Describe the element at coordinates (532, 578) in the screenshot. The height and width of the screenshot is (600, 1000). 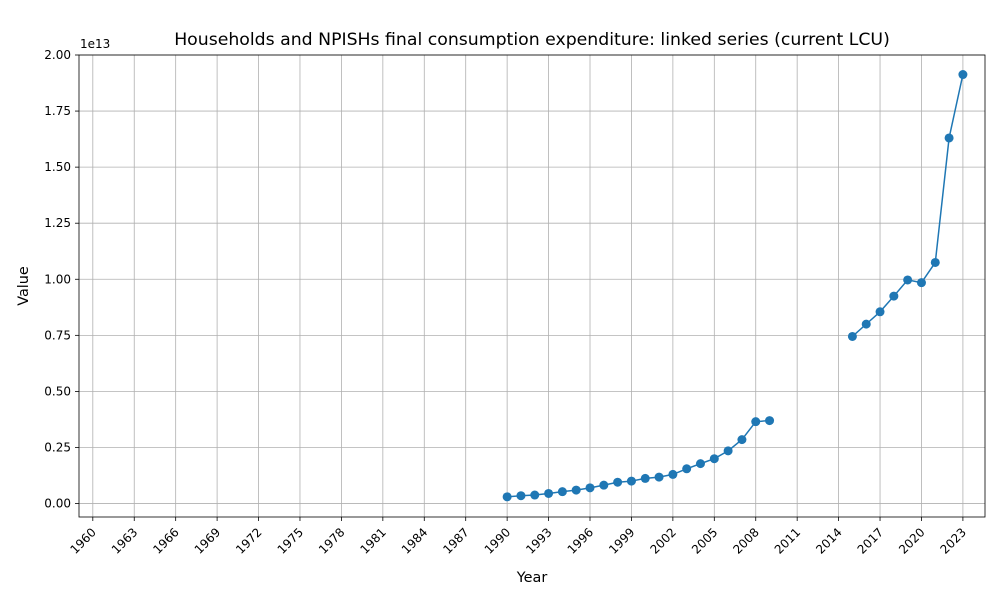
I see `x-axis-label: Year` at that location.